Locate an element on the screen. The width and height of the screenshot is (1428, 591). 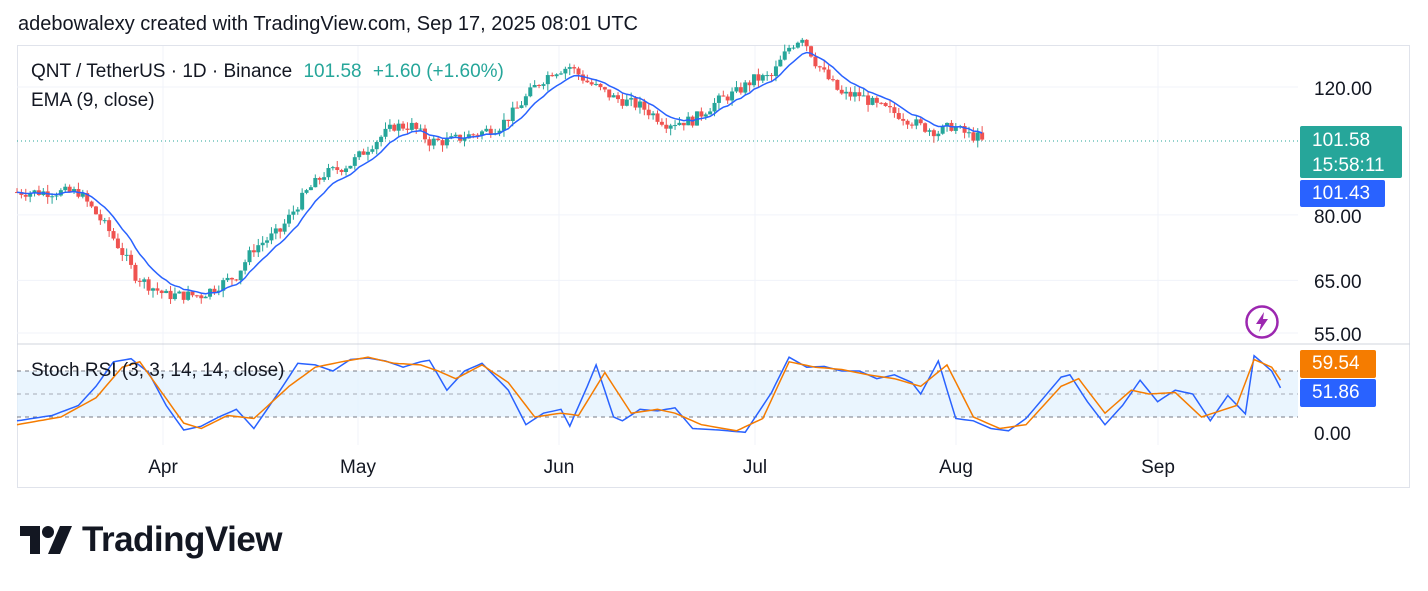
lightning-icon is located at coordinates (1262, 322).